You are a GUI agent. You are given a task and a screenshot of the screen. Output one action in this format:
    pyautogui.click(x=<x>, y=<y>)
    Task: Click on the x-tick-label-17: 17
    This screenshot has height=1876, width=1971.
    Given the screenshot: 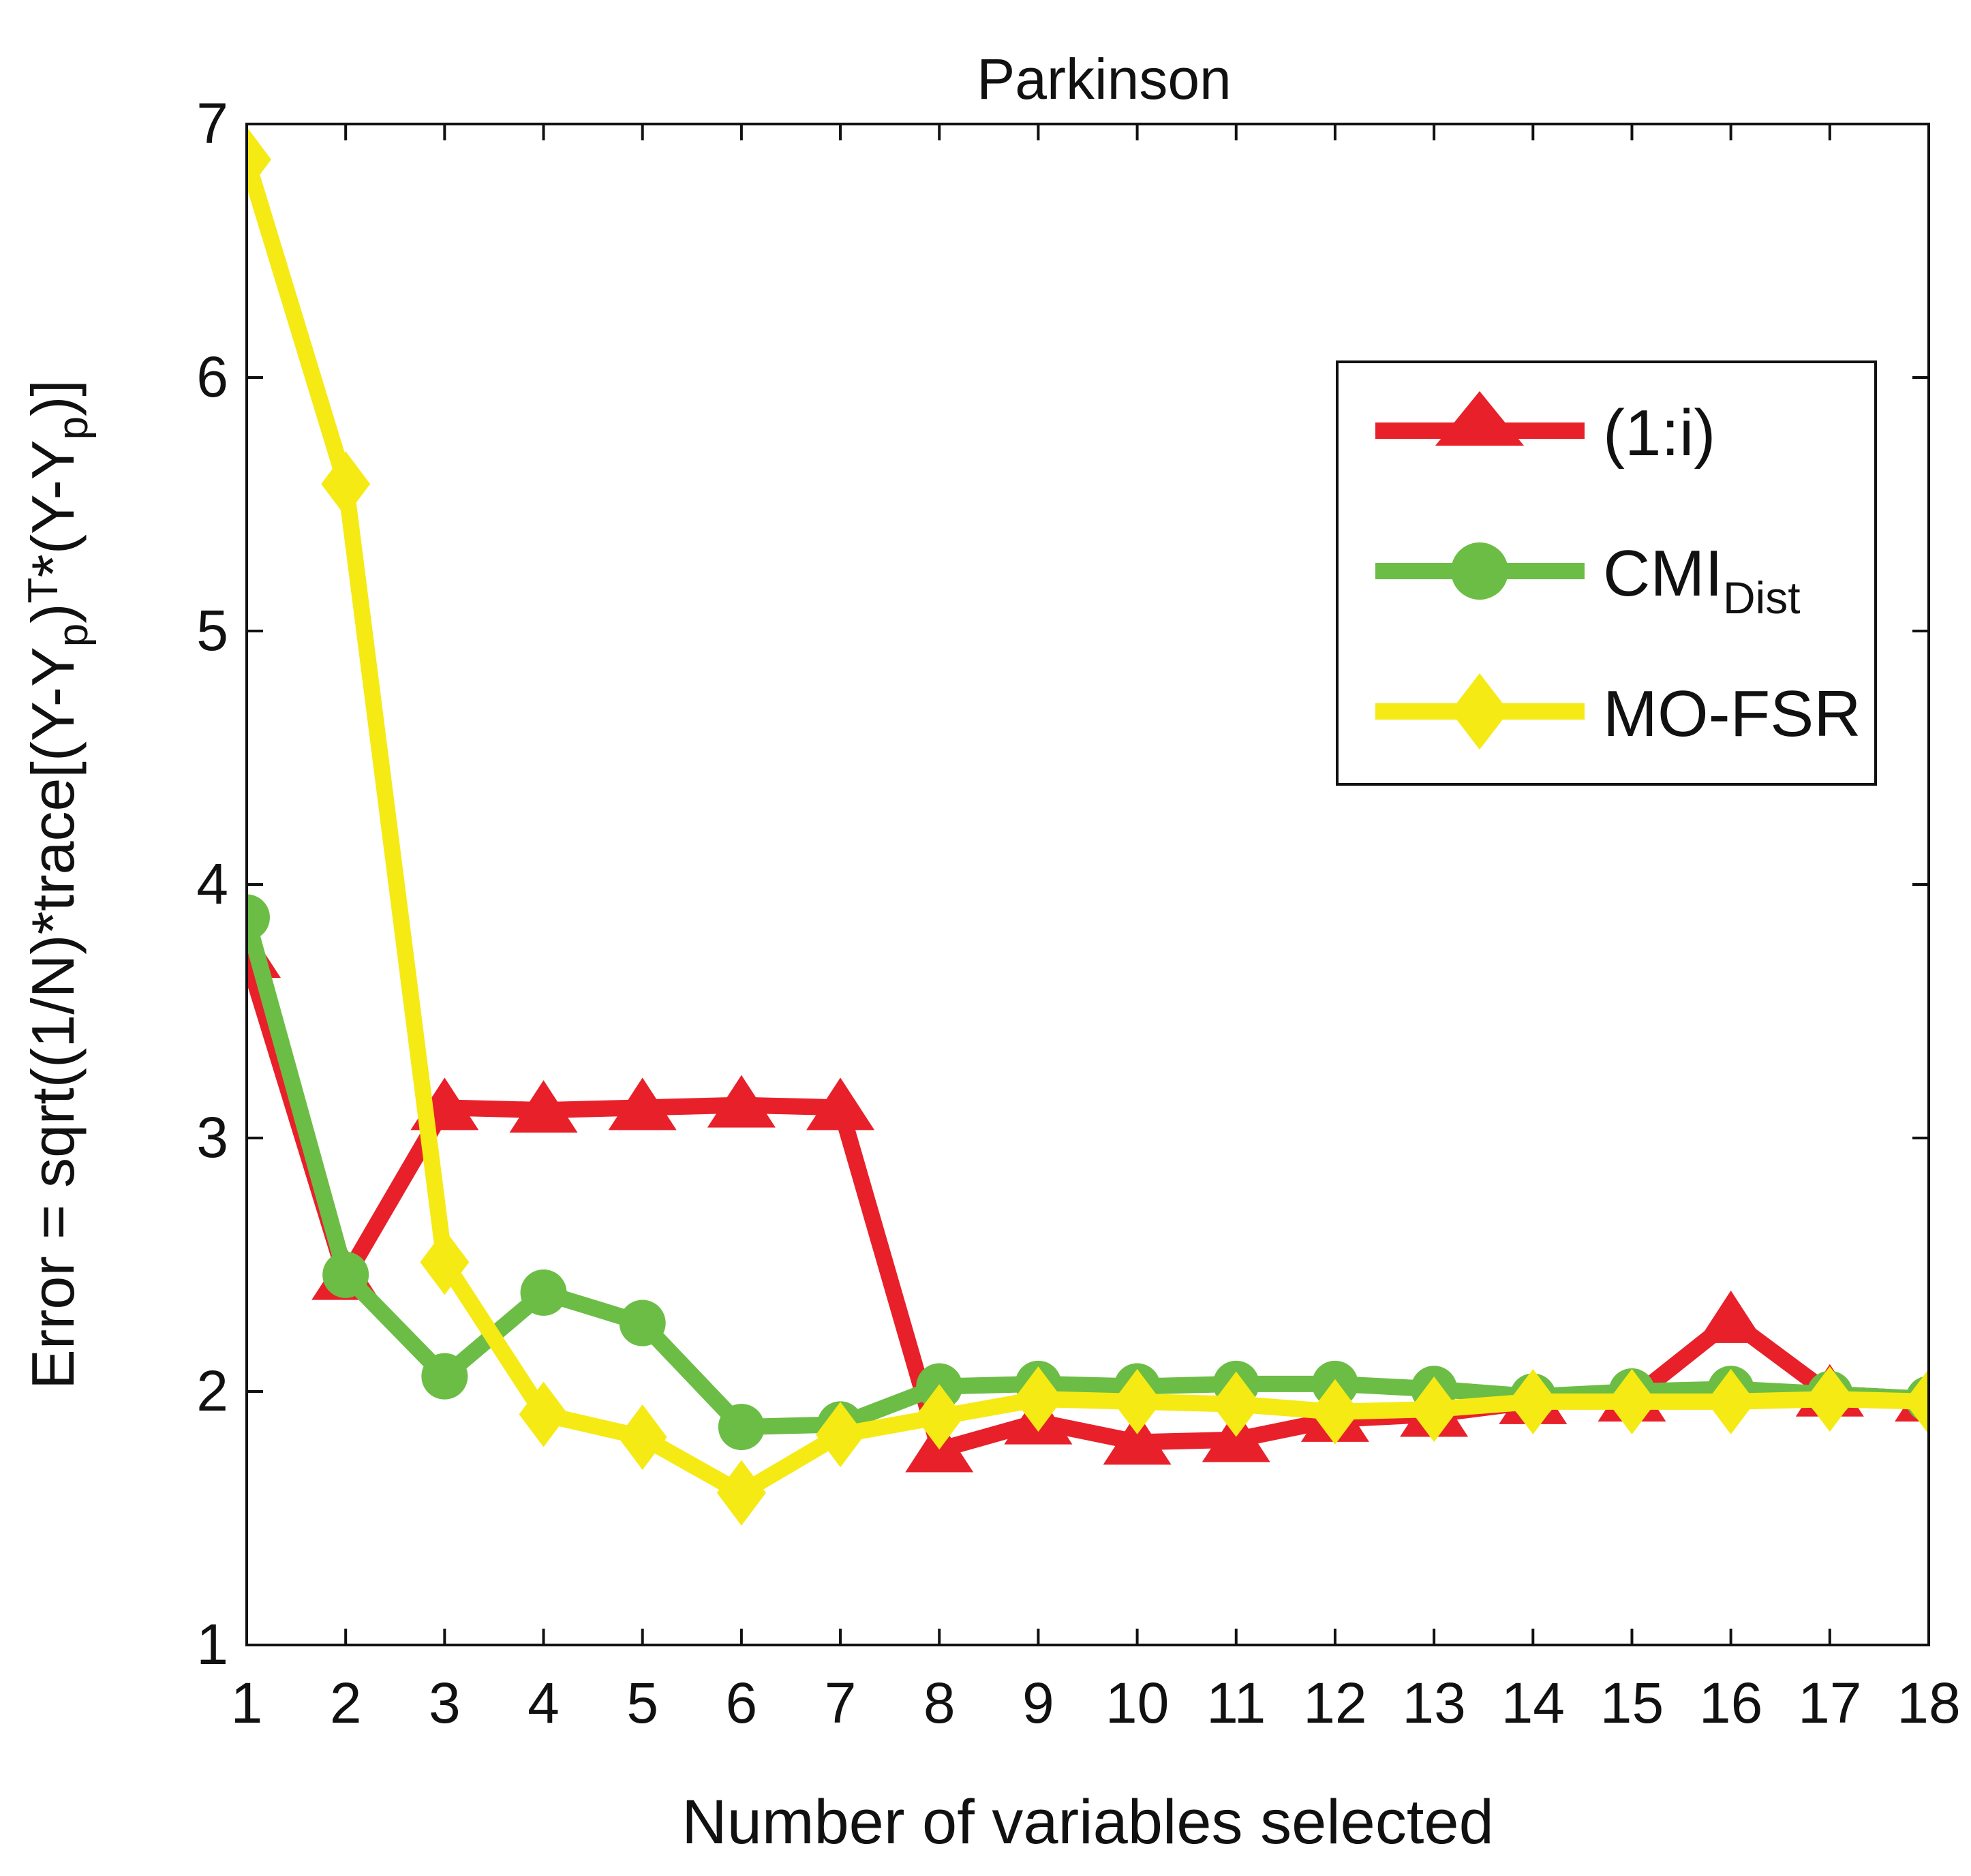 What is the action you would take?
    pyautogui.click(x=1829, y=1703)
    